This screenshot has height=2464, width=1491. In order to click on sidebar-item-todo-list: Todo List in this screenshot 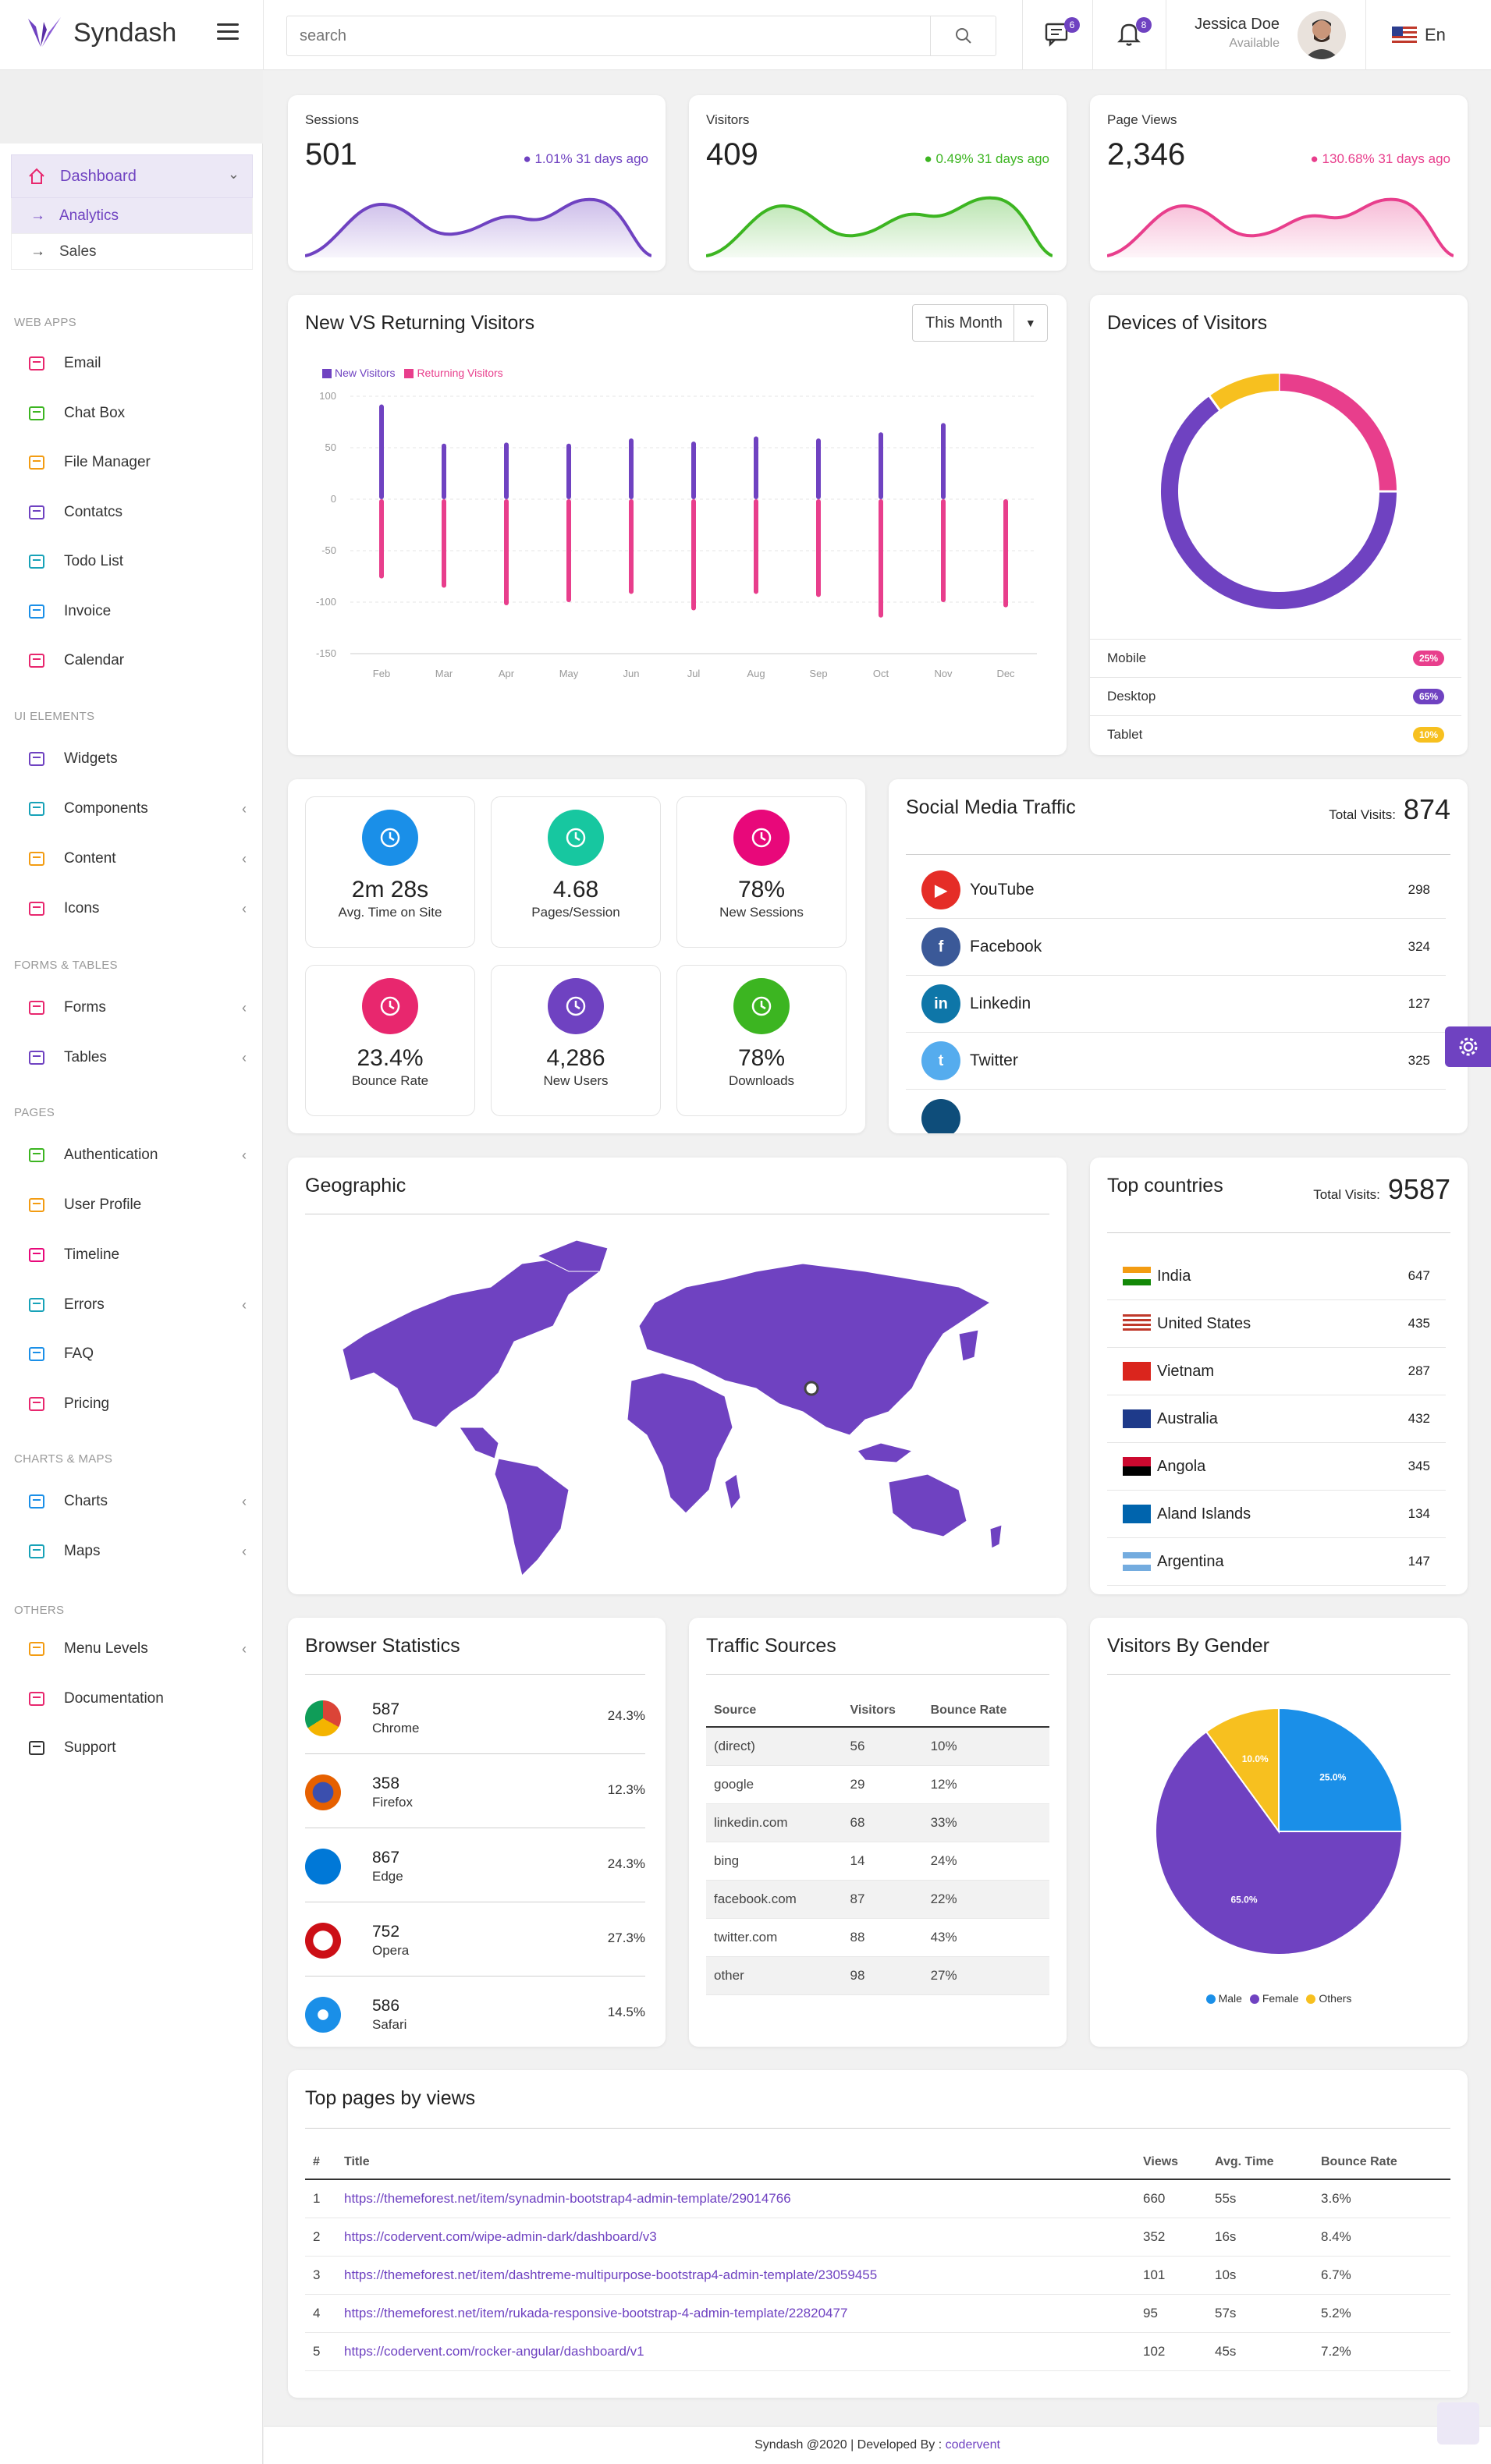, I will do `click(140, 561)`.